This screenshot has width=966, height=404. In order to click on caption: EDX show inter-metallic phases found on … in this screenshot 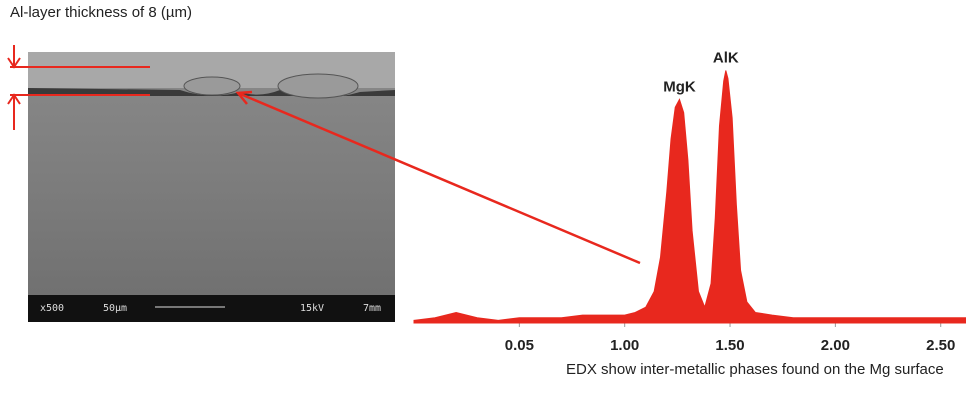, I will do `click(755, 369)`.